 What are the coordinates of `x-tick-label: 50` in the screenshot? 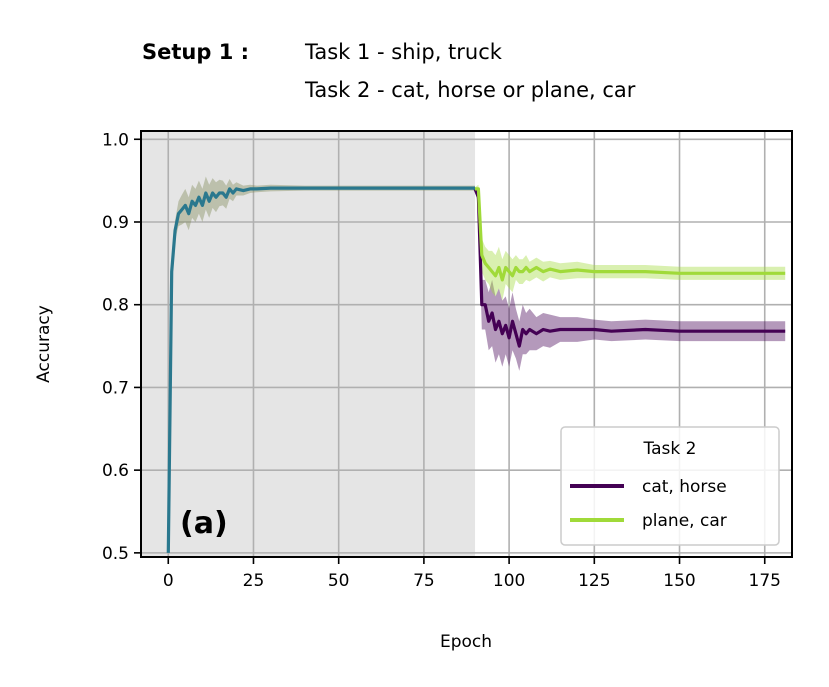 It's located at (339, 581).